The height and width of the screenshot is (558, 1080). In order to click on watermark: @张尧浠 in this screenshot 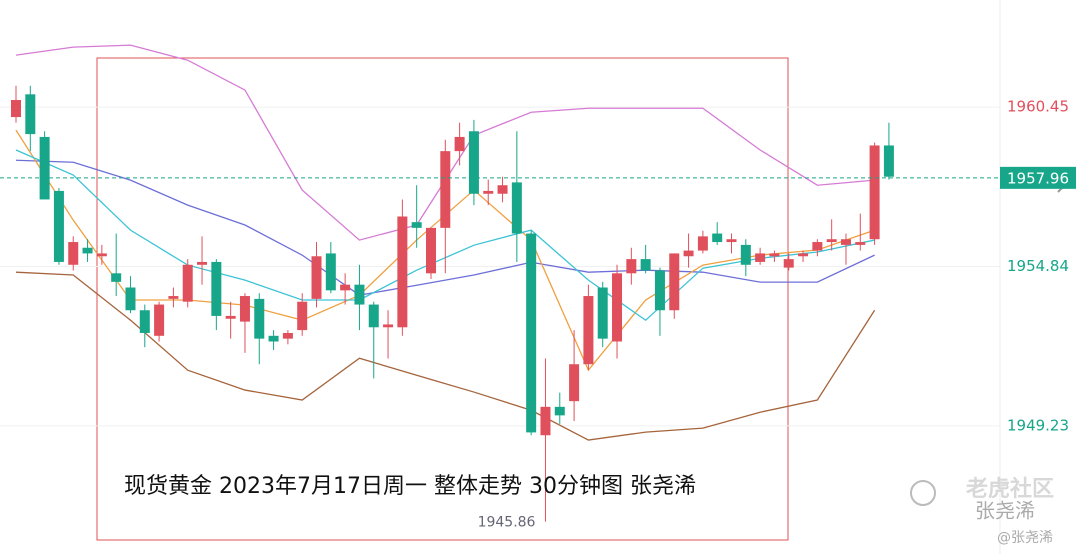, I will do `click(1025, 538)`.